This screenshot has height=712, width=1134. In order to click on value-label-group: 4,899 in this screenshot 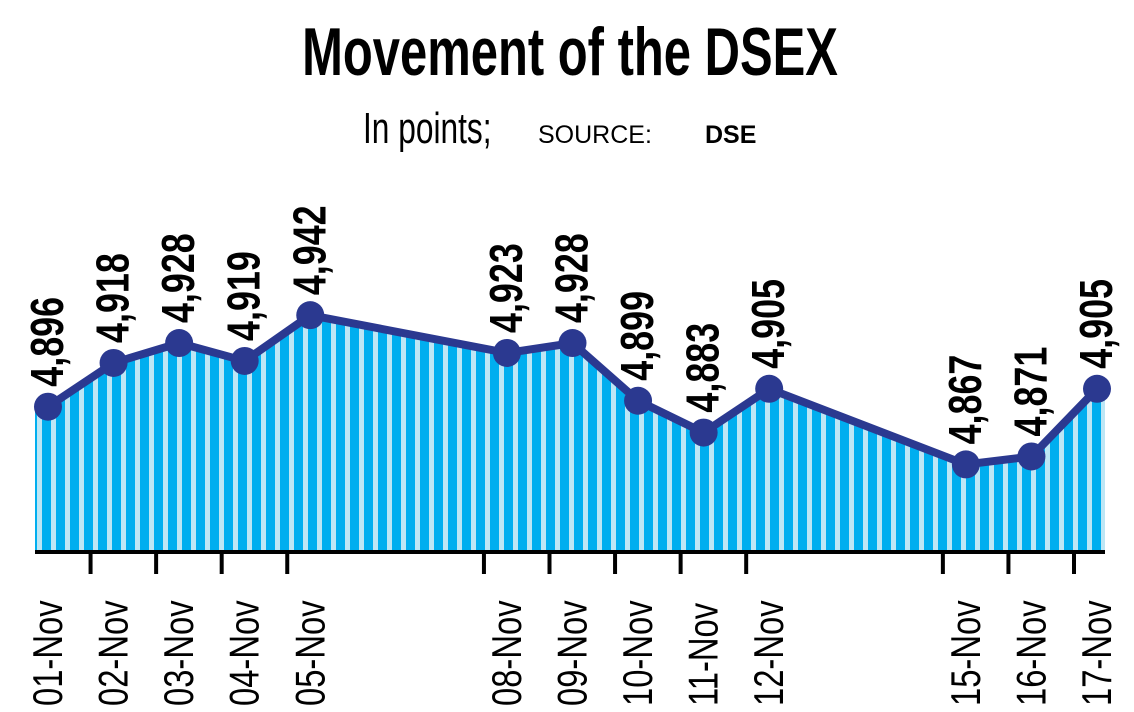, I will do `click(637, 336)`.